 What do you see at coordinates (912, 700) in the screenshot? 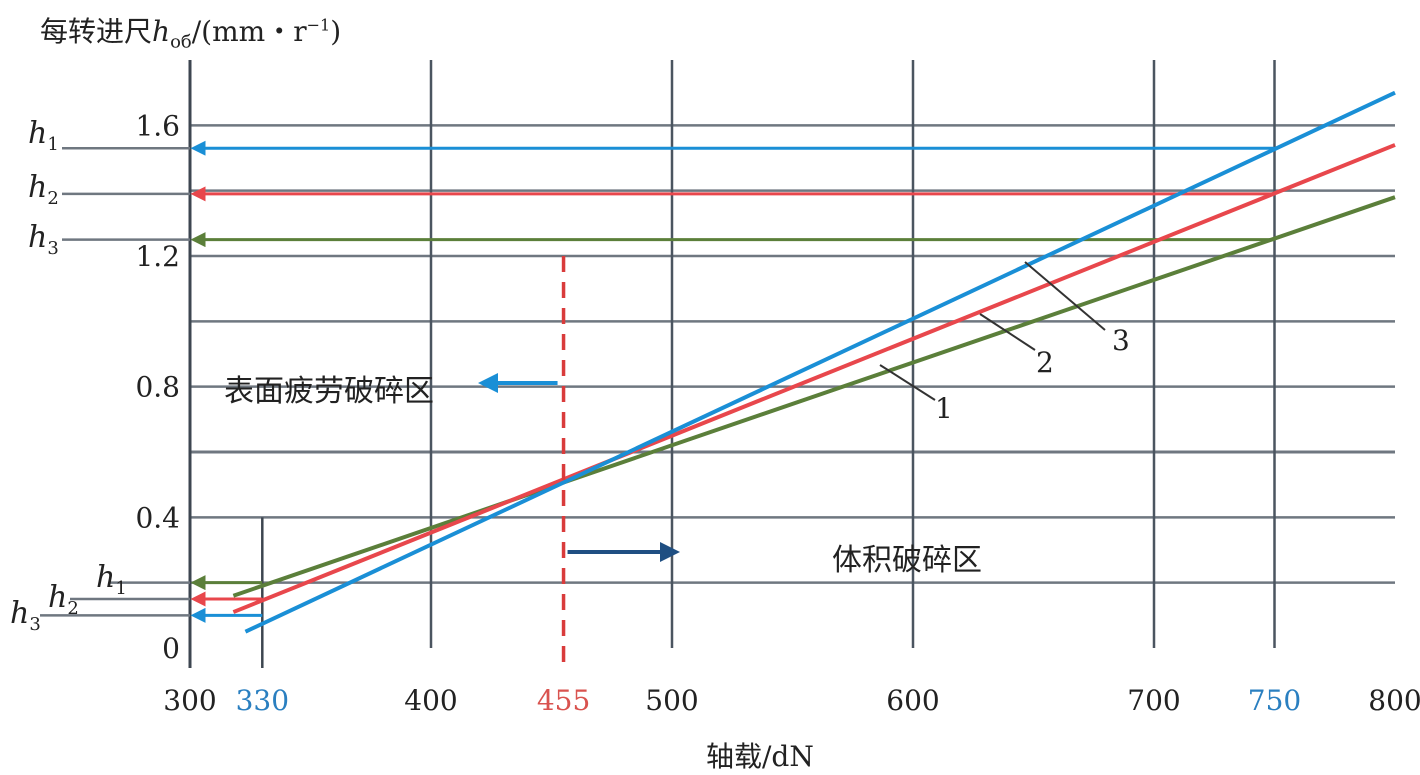
I see `x-tick-label: 600` at bounding box center [912, 700].